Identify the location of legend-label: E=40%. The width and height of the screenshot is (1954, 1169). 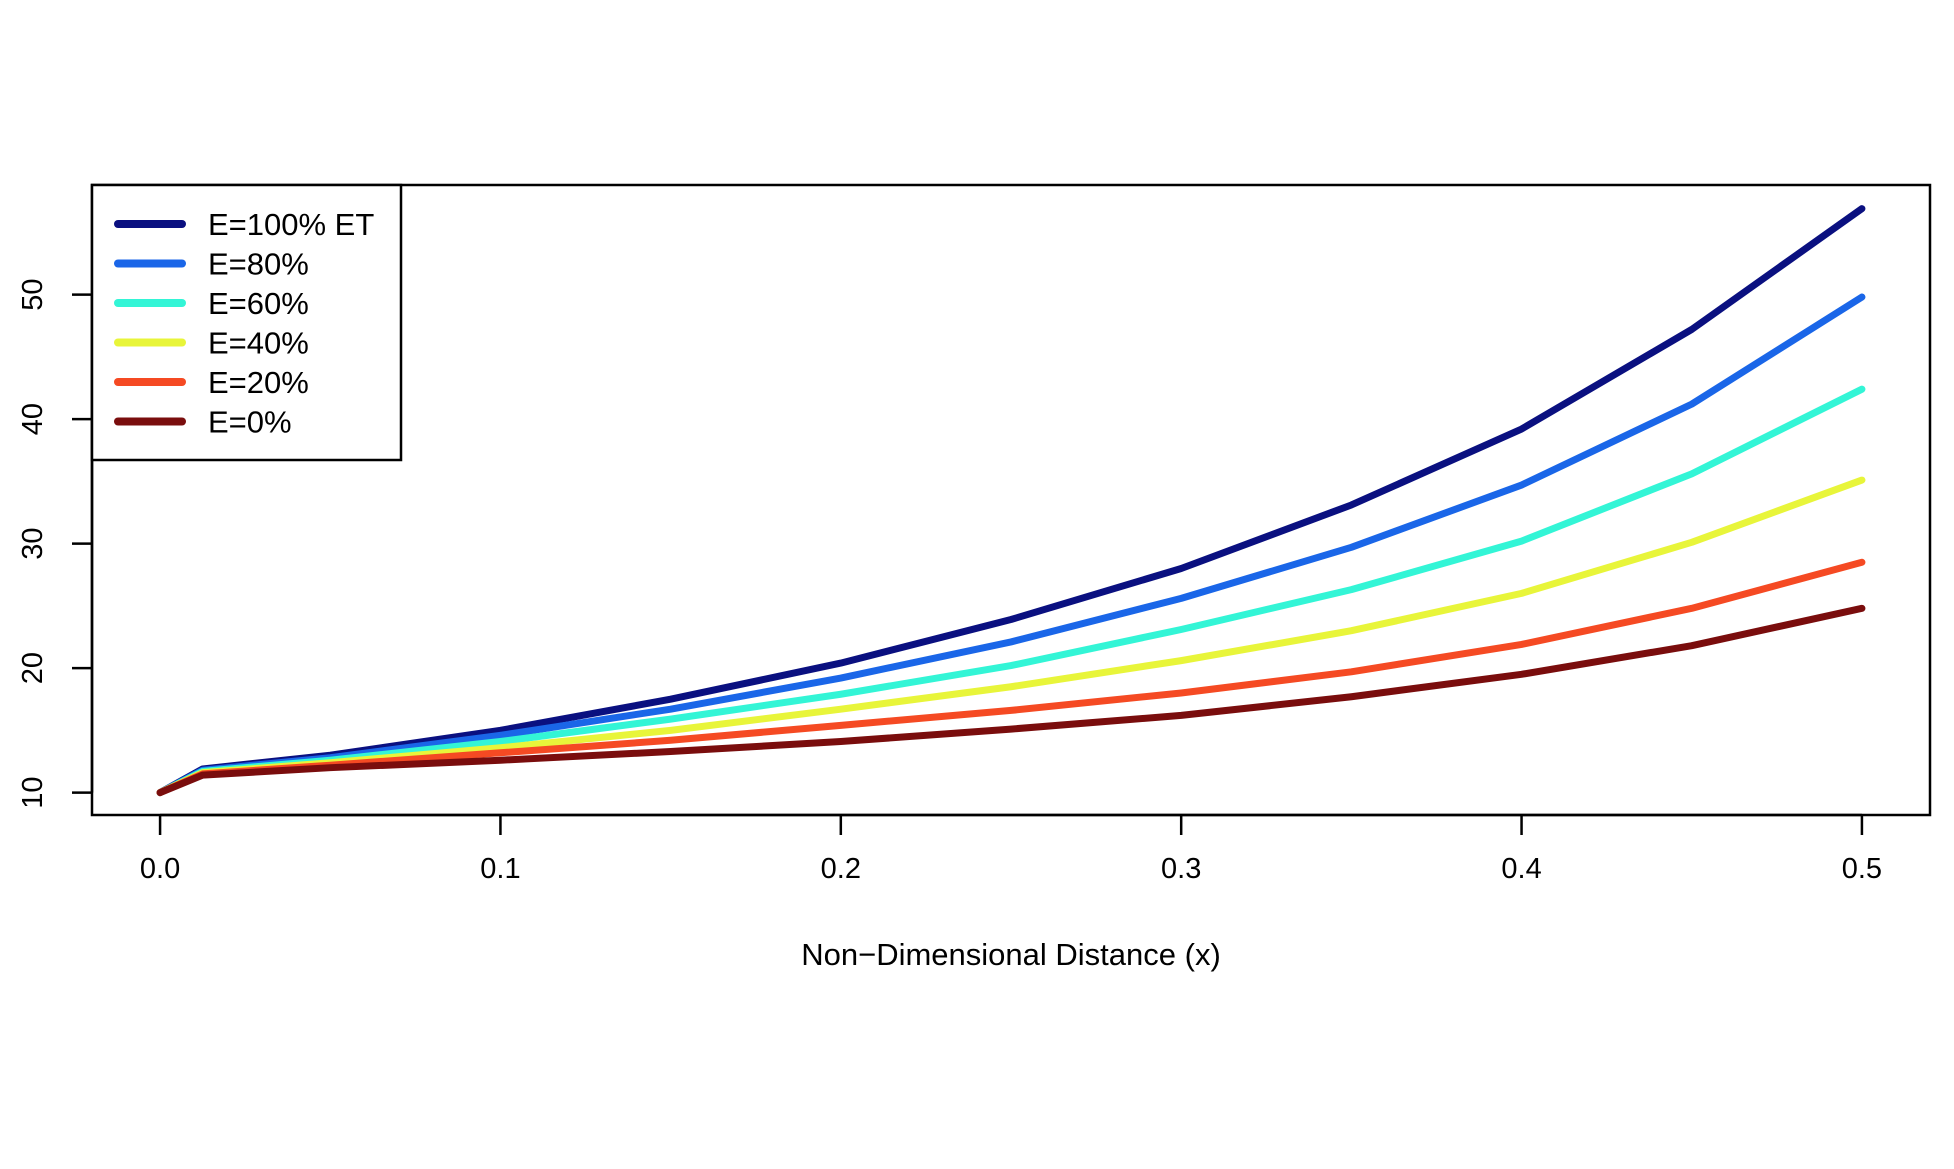
(258, 343).